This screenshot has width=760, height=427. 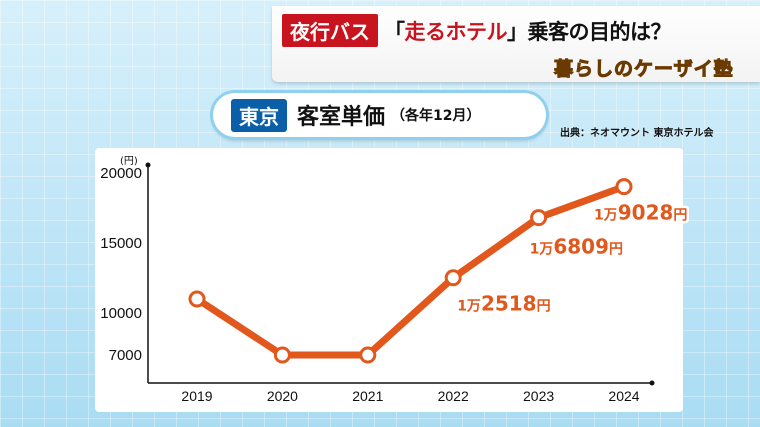 I want to click on data-label: 1万2518円, so click(x=503, y=304).